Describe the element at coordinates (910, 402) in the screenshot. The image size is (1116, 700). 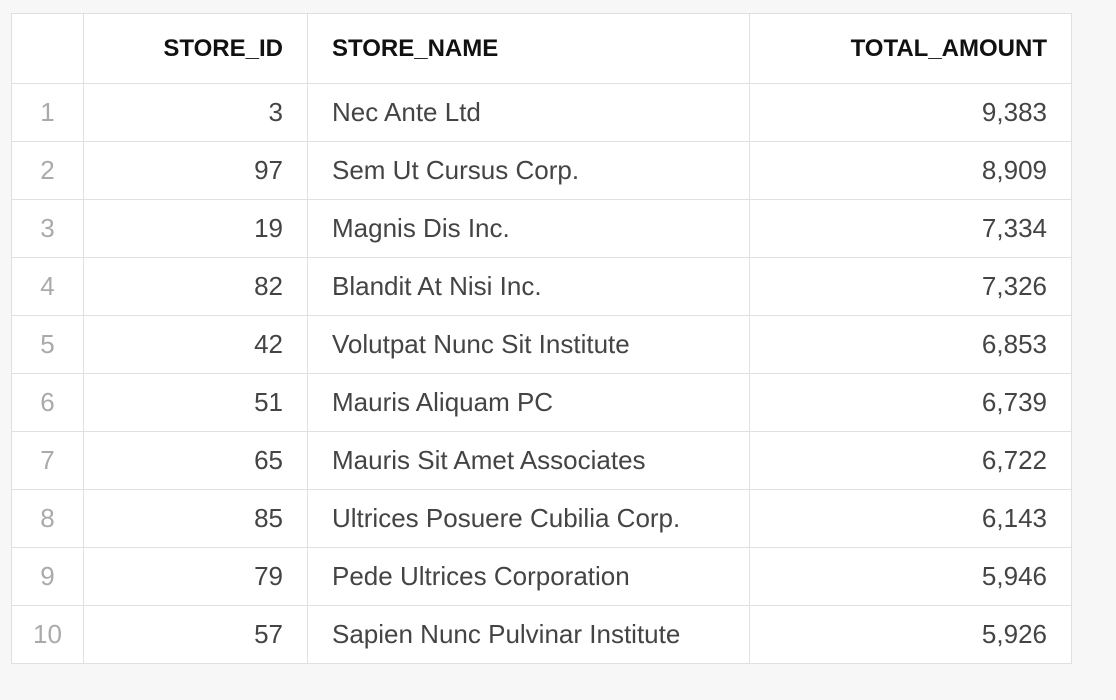
I see `cell-total-amount: 6,739` at that location.